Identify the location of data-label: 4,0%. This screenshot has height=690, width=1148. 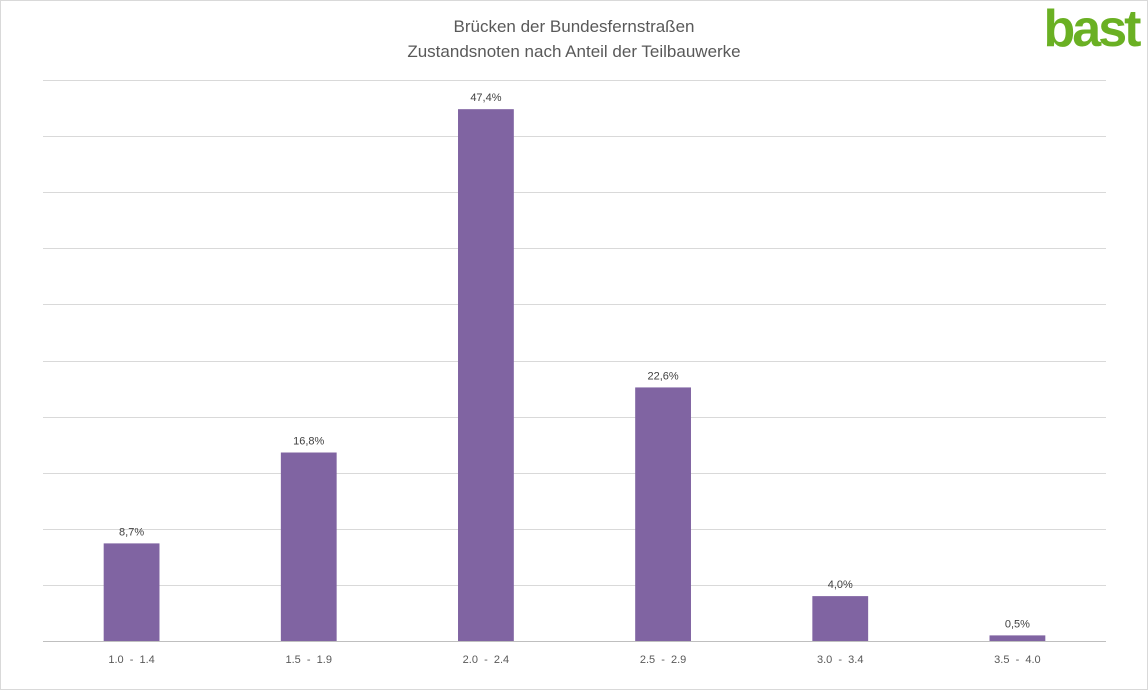
(840, 585).